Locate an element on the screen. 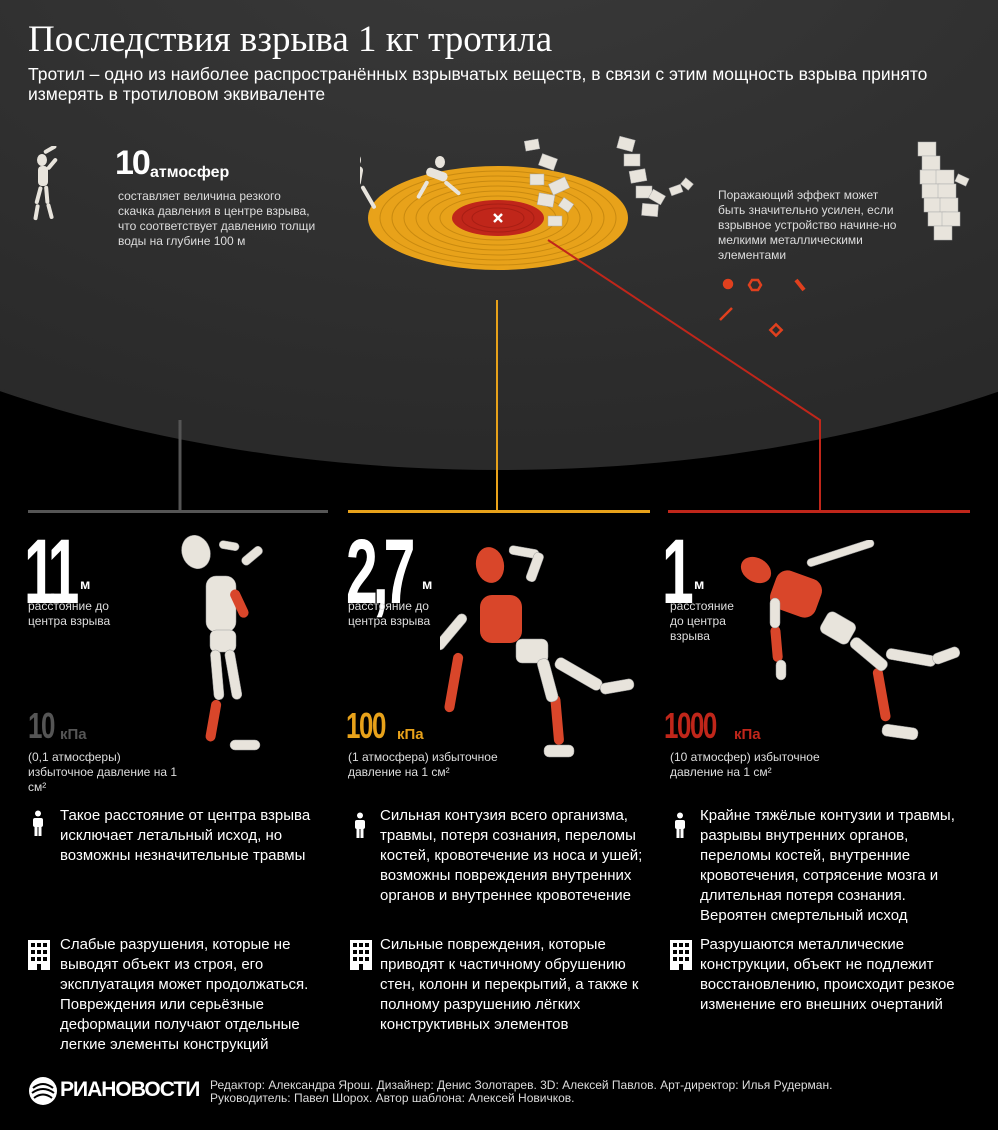 This screenshot has height=1130, width=998. col3-pressure: 1000 is located at coordinates (690, 725).